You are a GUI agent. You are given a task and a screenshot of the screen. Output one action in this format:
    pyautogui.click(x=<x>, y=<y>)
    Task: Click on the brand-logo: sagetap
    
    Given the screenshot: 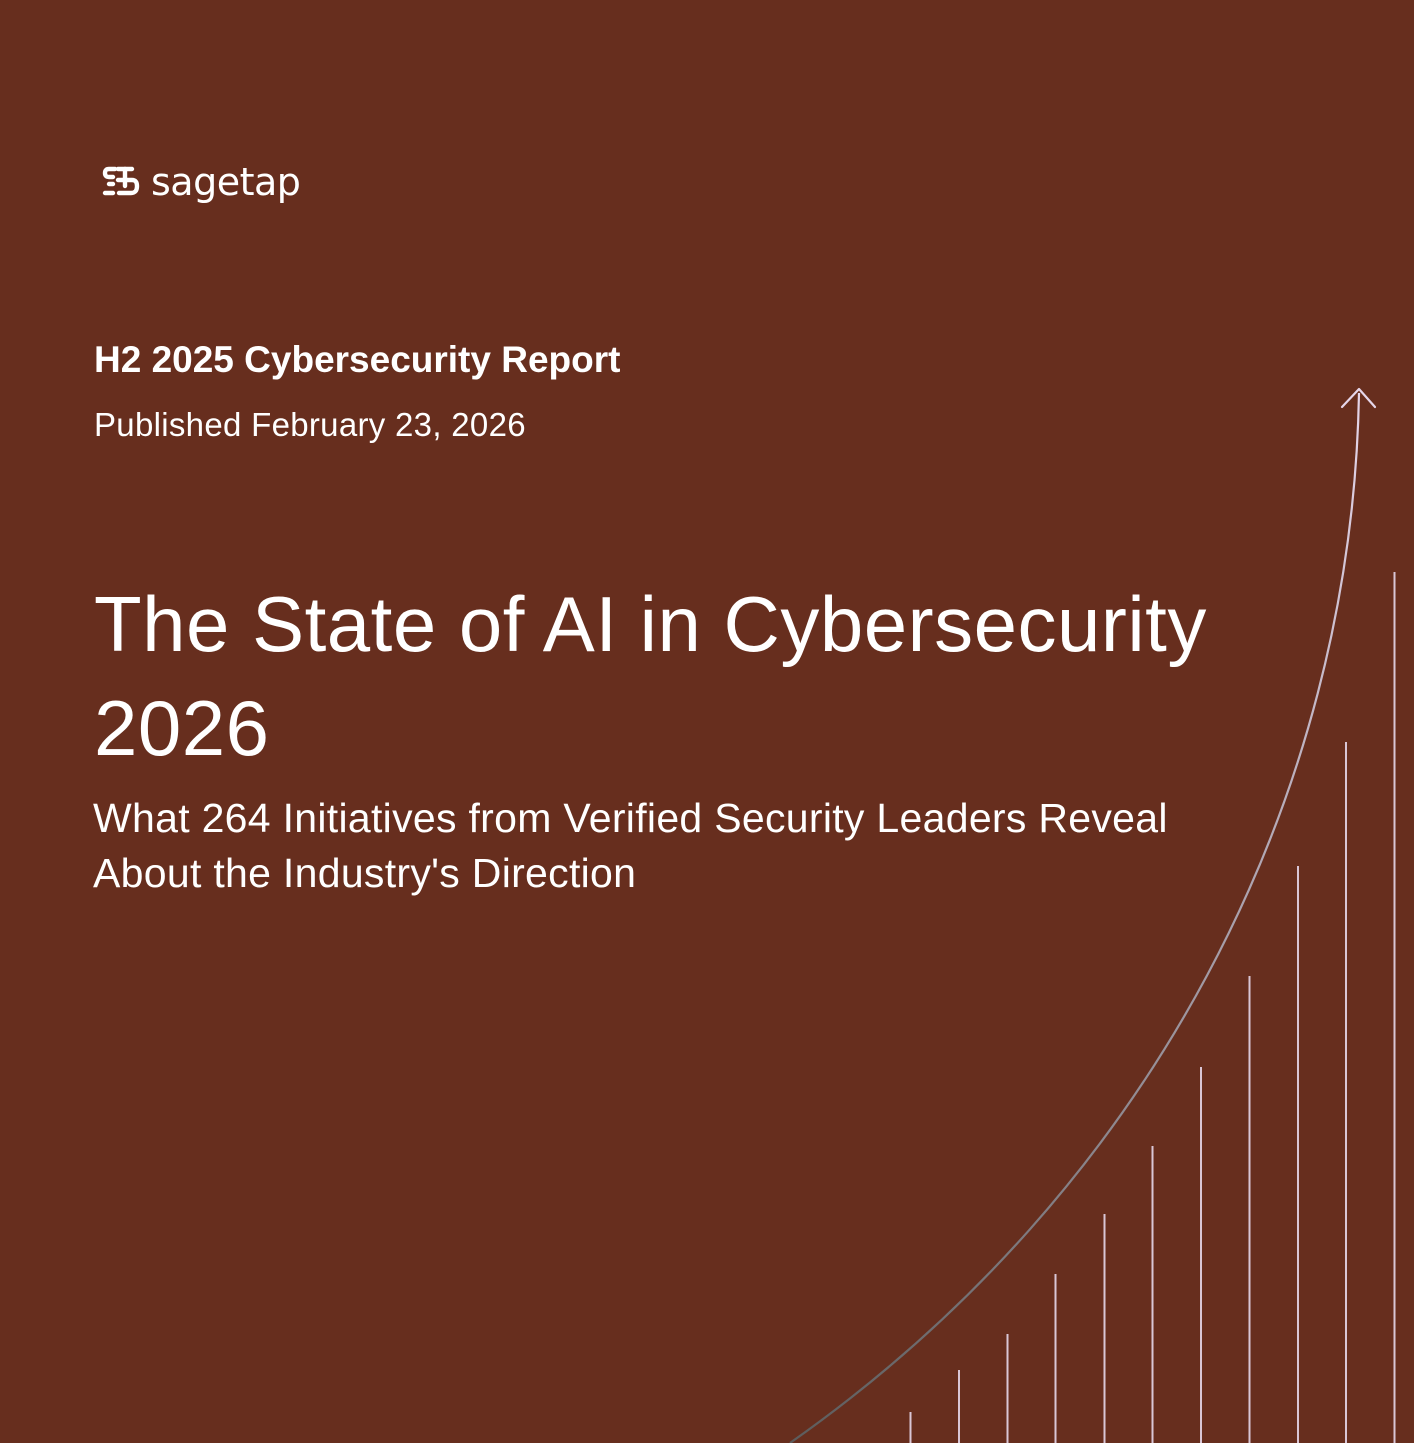 What is the action you would take?
    pyautogui.click(x=201, y=182)
    